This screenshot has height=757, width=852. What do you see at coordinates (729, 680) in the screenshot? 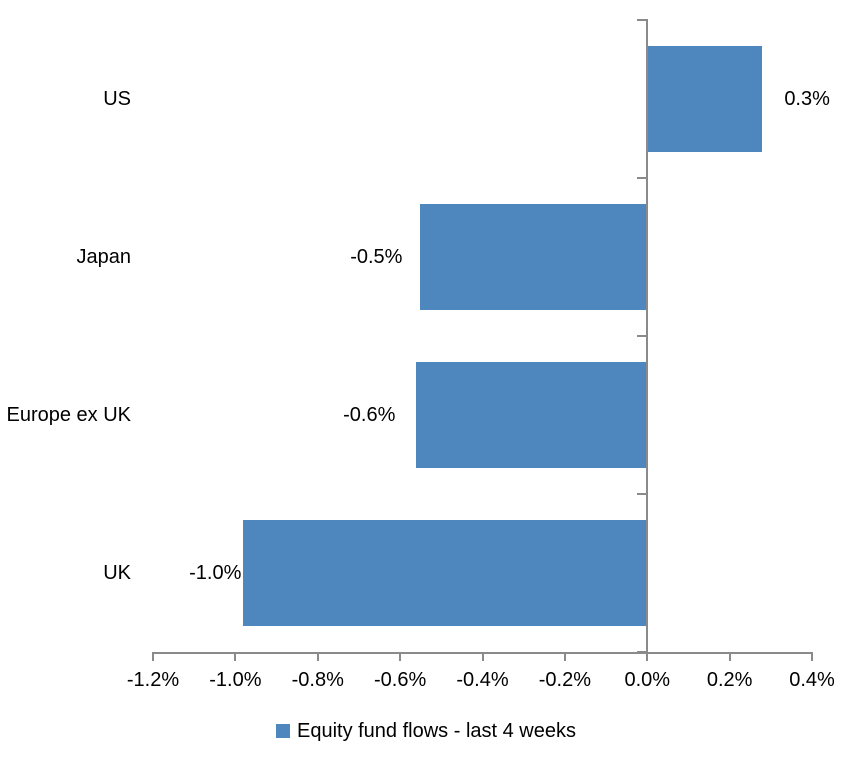
I see `x-tick-label: 0.2%` at bounding box center [729, 680].